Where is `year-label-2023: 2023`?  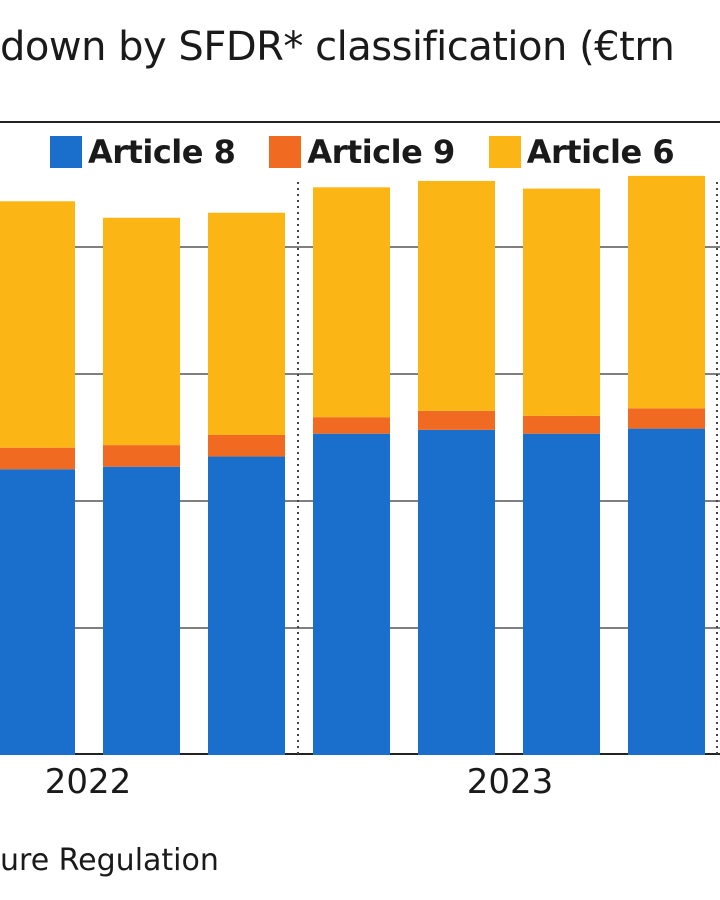 year-label-2023: 2023 is located at coordinates (510, 782).